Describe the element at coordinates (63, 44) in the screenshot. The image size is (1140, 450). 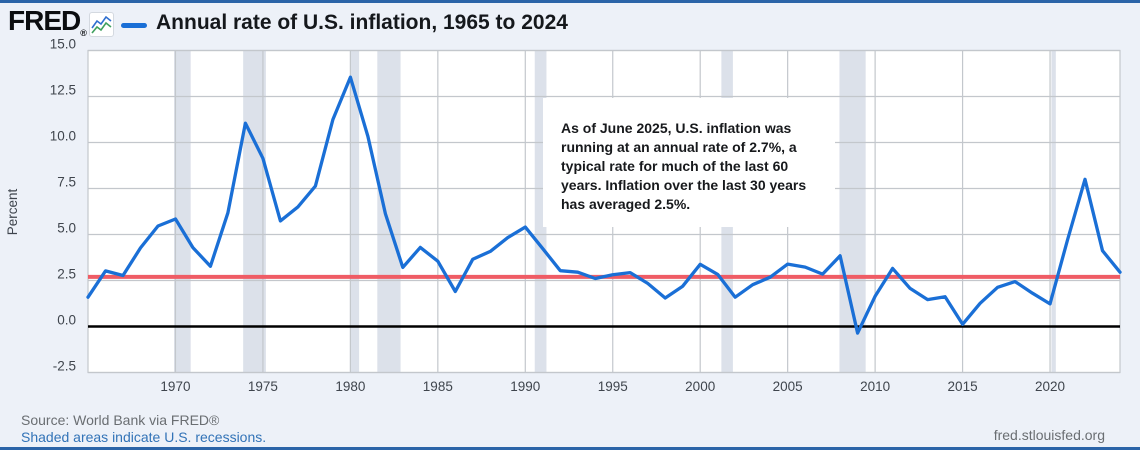
I see `y-tick-label: 15.0` at that location.